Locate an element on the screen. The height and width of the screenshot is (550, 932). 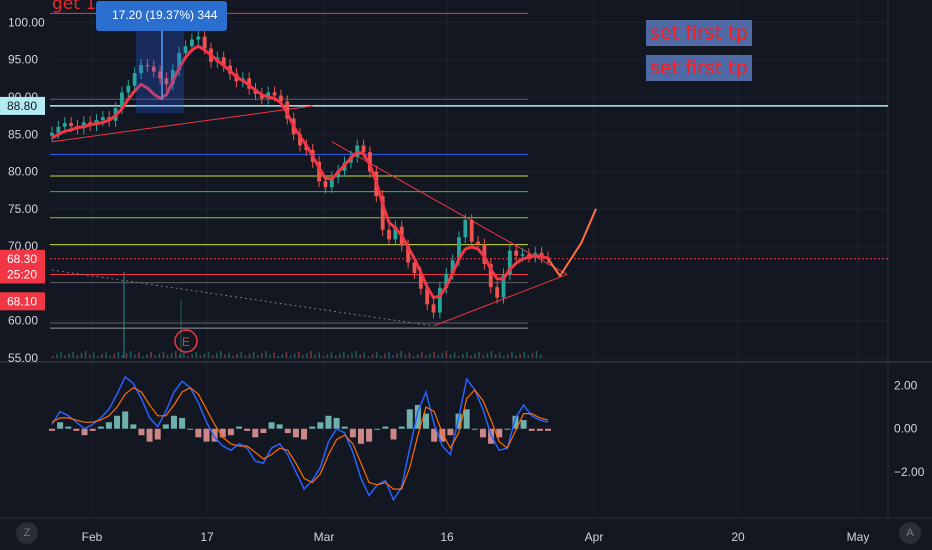
note-set-first-tp-2: set first tp is located at coordinates (699, 68).